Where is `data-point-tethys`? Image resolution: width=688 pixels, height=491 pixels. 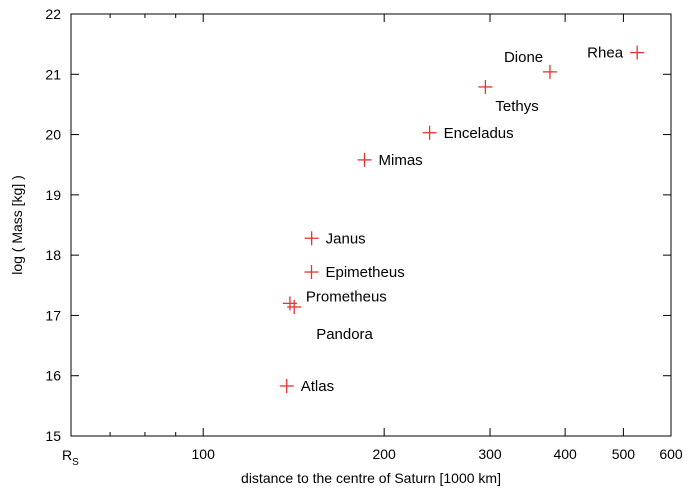
data-point-tethys is located at coordinates (485, 86).